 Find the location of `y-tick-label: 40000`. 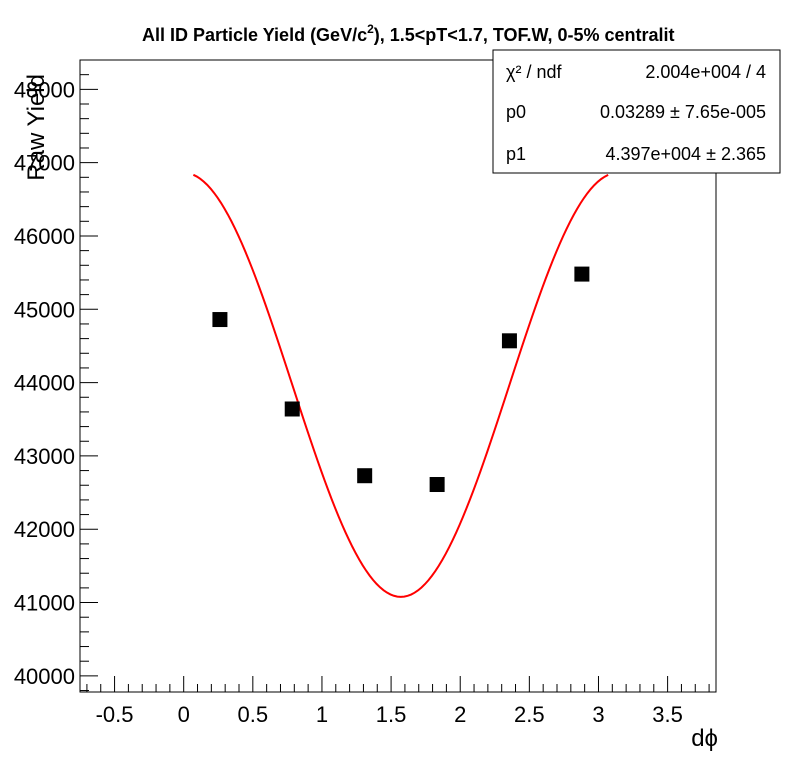

y-tick-label: 40000 is located at coordinates (44, 676).